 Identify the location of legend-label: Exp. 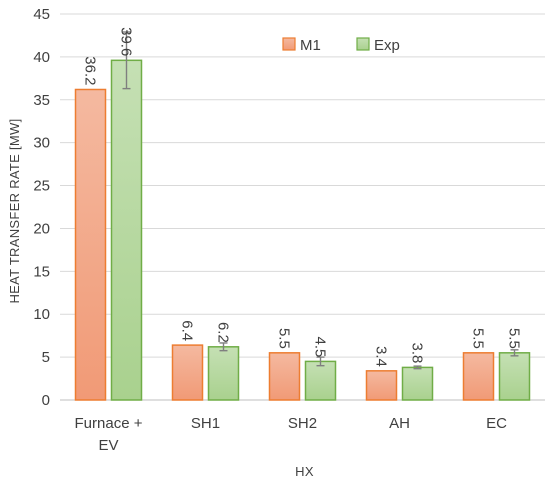
(387, 45).